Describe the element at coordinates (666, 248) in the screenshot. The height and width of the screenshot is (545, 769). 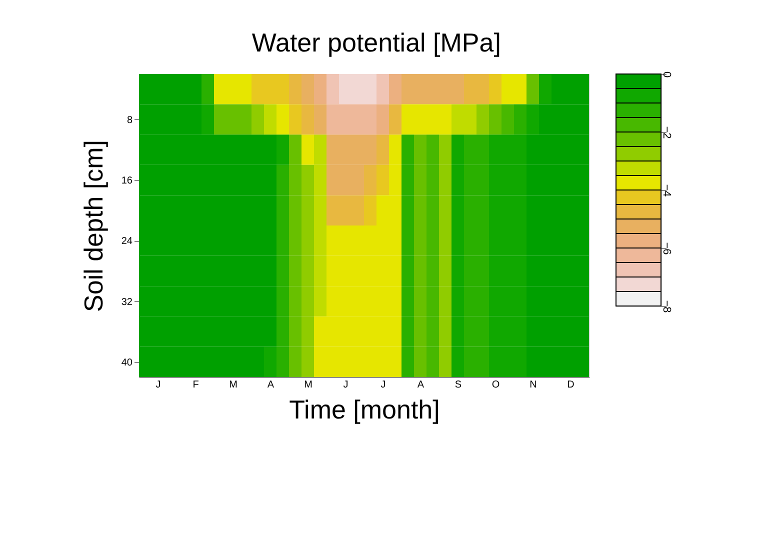
I see `color-bar-label: −6` at that location.